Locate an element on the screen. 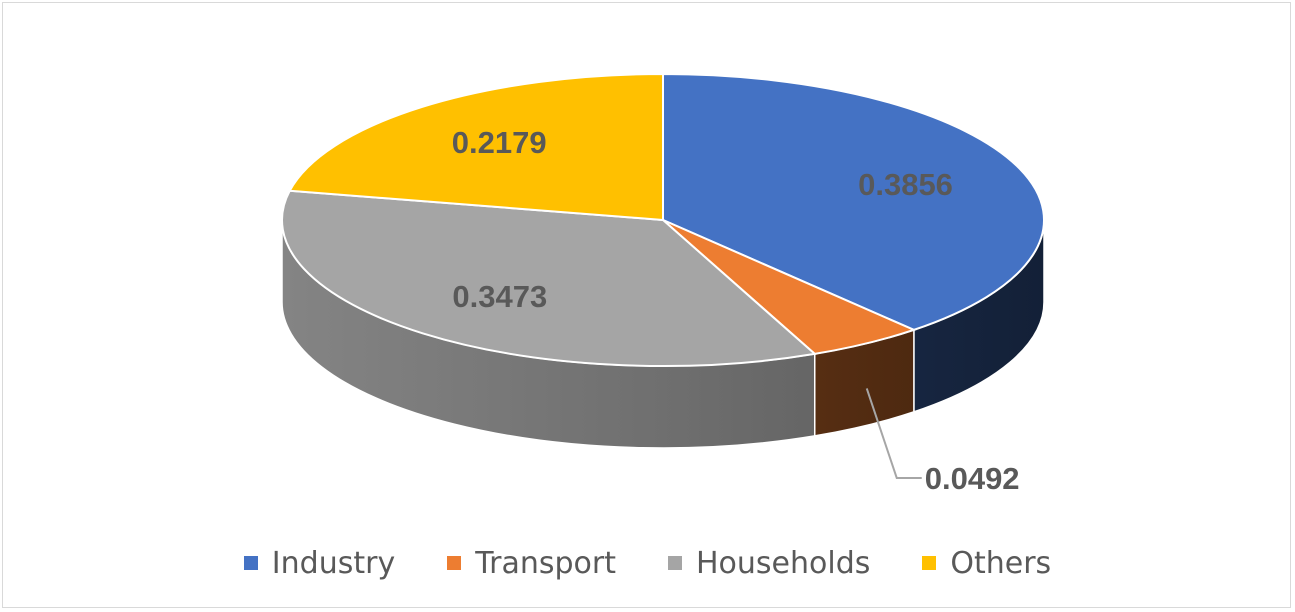 This screenshot has width=1295, height=612. legend-entry-others: Others is located at coordinates (986, 563).